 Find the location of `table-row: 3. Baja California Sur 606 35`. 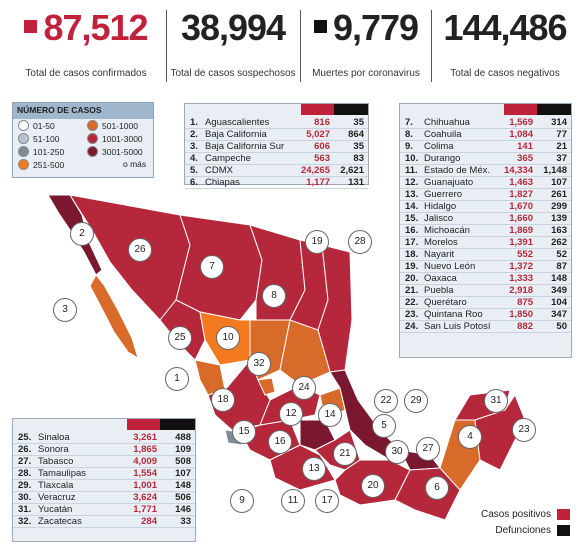

table-row: 3. Baja California Sur 606 35 is located at coordinates (276, 147).